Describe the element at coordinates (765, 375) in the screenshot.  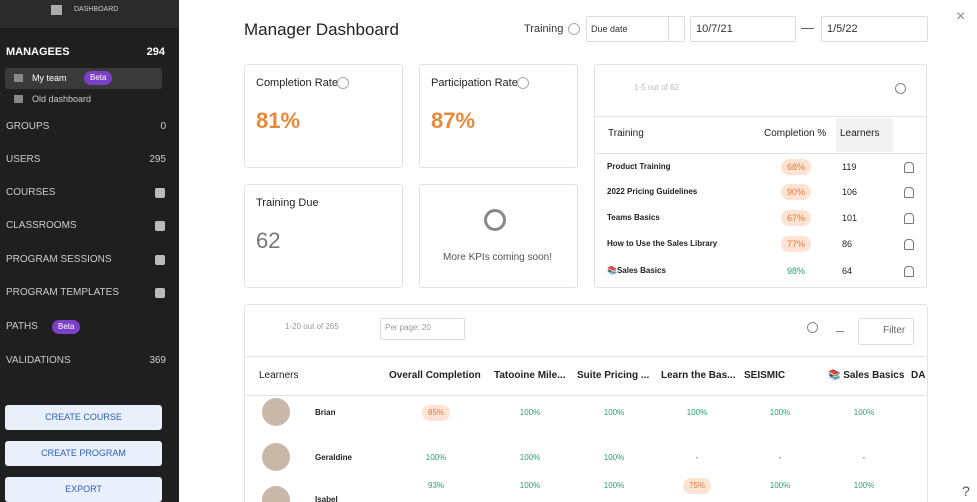
I see `column-header: SEISMIC` at that location.